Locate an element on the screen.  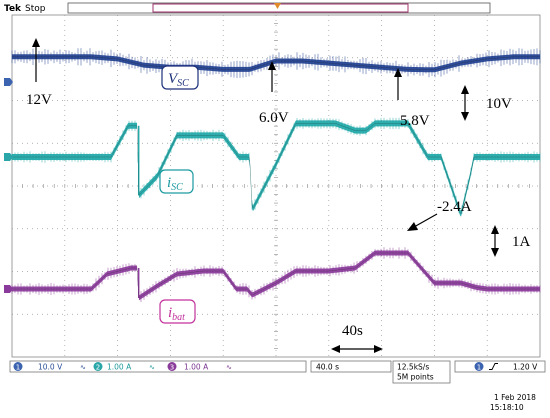
record-length-readout: 5M points is located at coordinates (415, 377).